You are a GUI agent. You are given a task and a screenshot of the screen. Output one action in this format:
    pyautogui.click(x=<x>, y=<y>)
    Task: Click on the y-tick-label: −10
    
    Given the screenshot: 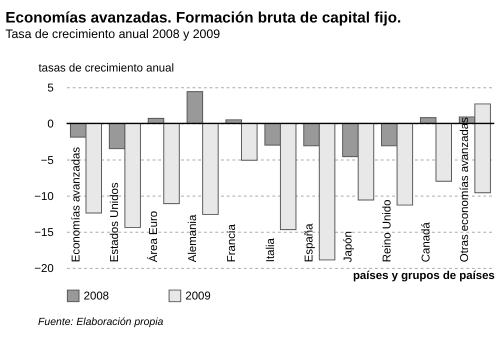 What is the action you would take?
    pyautogui.click(x=44, y=196)
    